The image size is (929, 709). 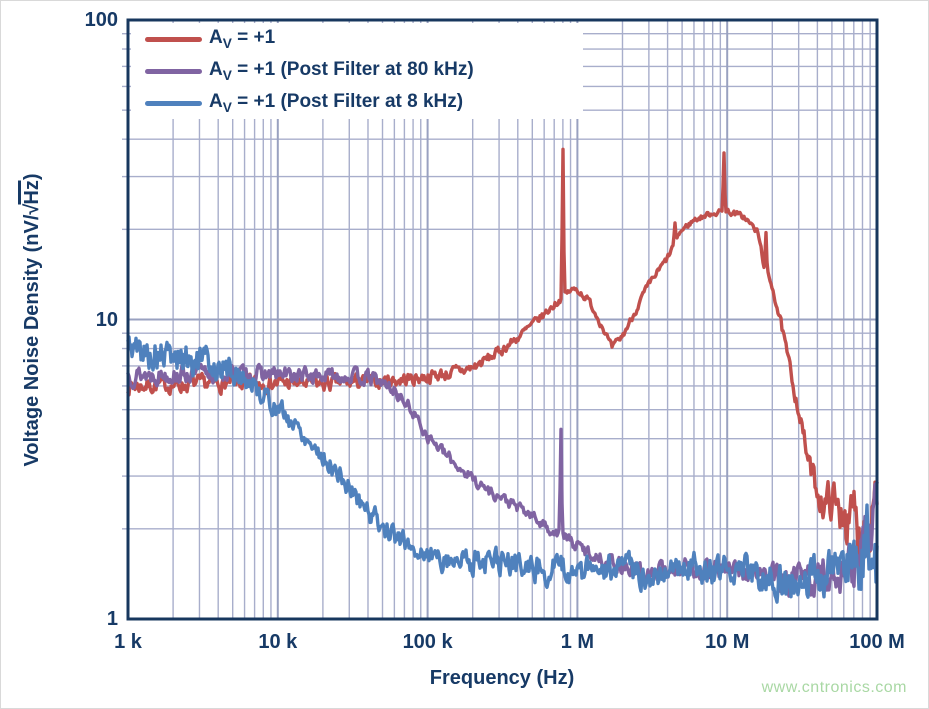 I want to click on x-tick-label-1M: 1 M, so click(x=577, y=642).